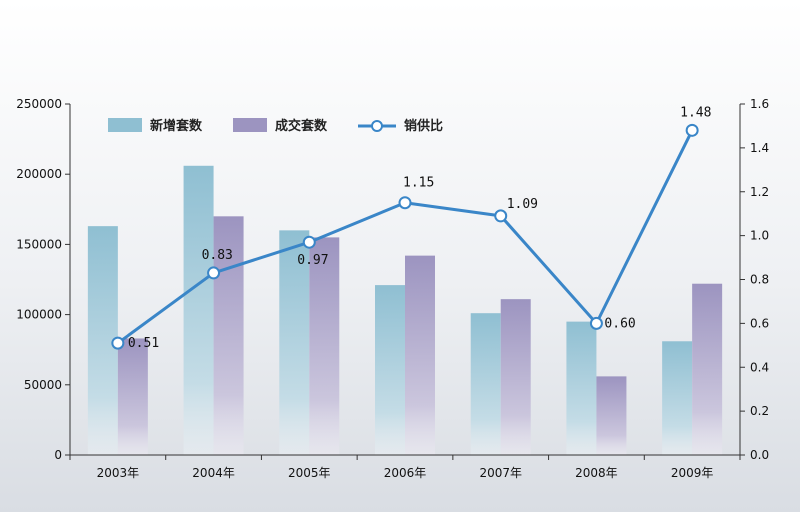 Image resolution: width=800 pixels, height=512 pixels. Describe the element at coordinates (39, 174) in the screenshot. I see `y-left-tick-label: 200000` at that location.